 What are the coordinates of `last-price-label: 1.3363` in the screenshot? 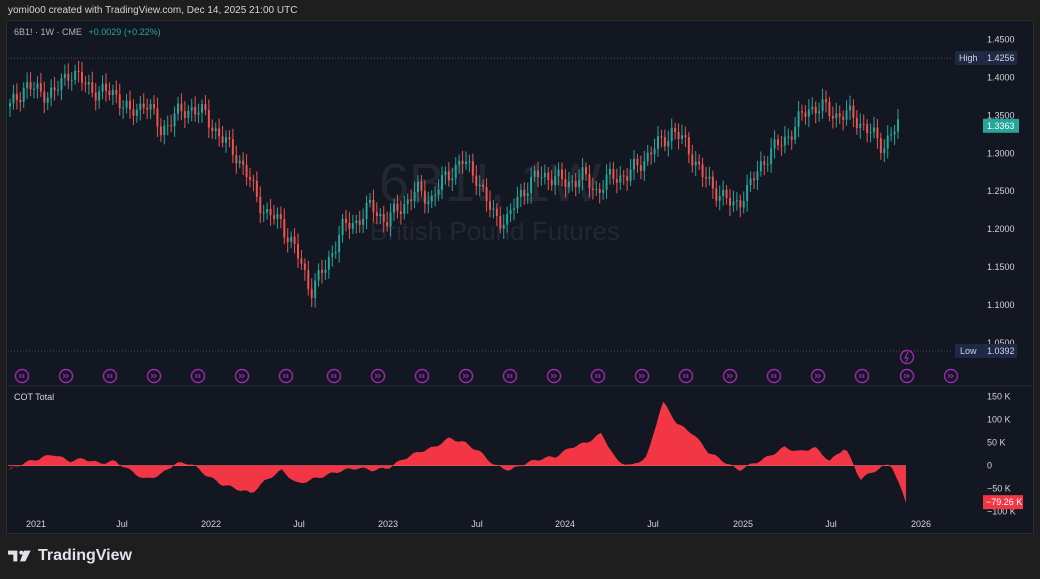 It's located at (1001, 126).